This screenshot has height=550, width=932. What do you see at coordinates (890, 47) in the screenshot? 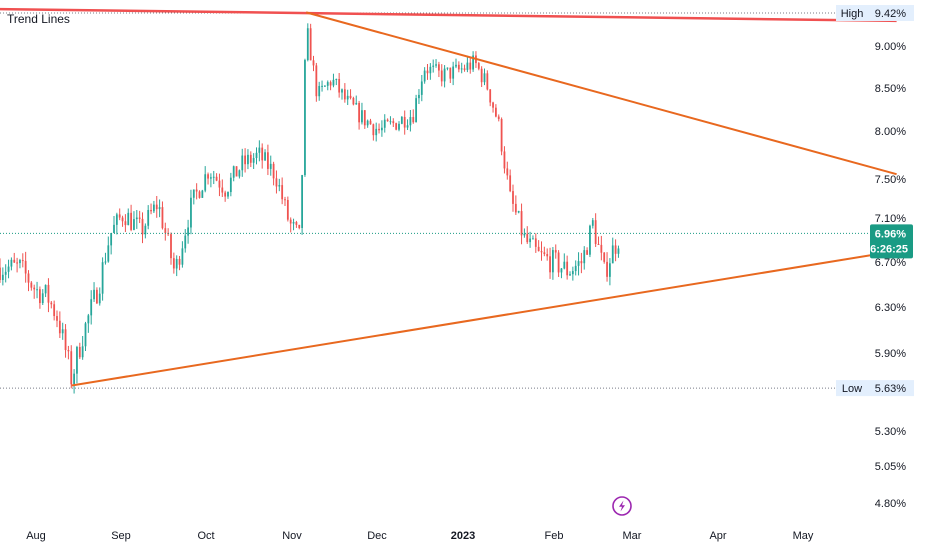
I see `y-tick-label: 9.00%` at bounding box center [890, 47].